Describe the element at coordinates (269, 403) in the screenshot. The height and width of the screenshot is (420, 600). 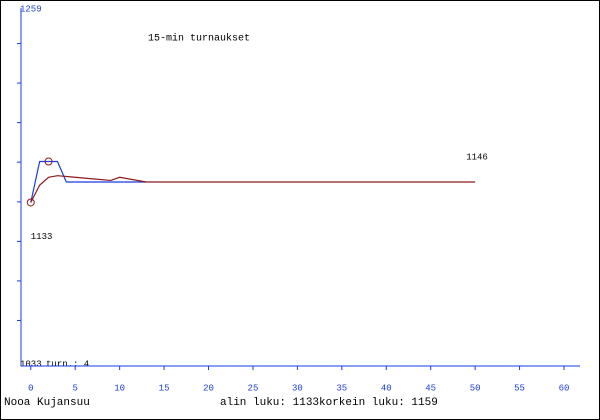
I see `min-text: alin luku: 1133` at that location.